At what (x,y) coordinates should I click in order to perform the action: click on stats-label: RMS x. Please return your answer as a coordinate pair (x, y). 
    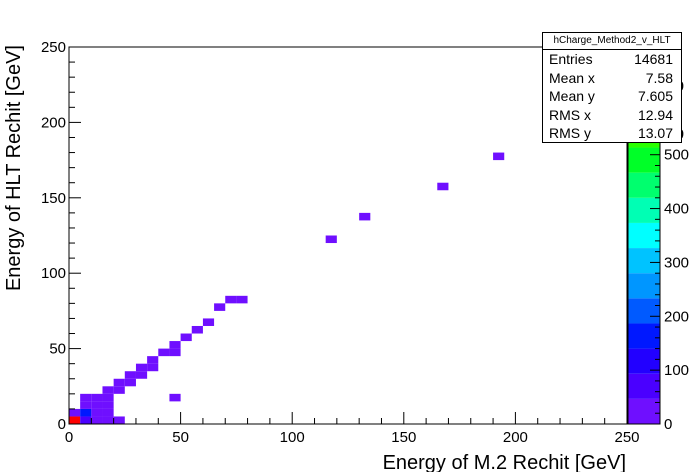
    Looking at the image, I should click on (570, 114).